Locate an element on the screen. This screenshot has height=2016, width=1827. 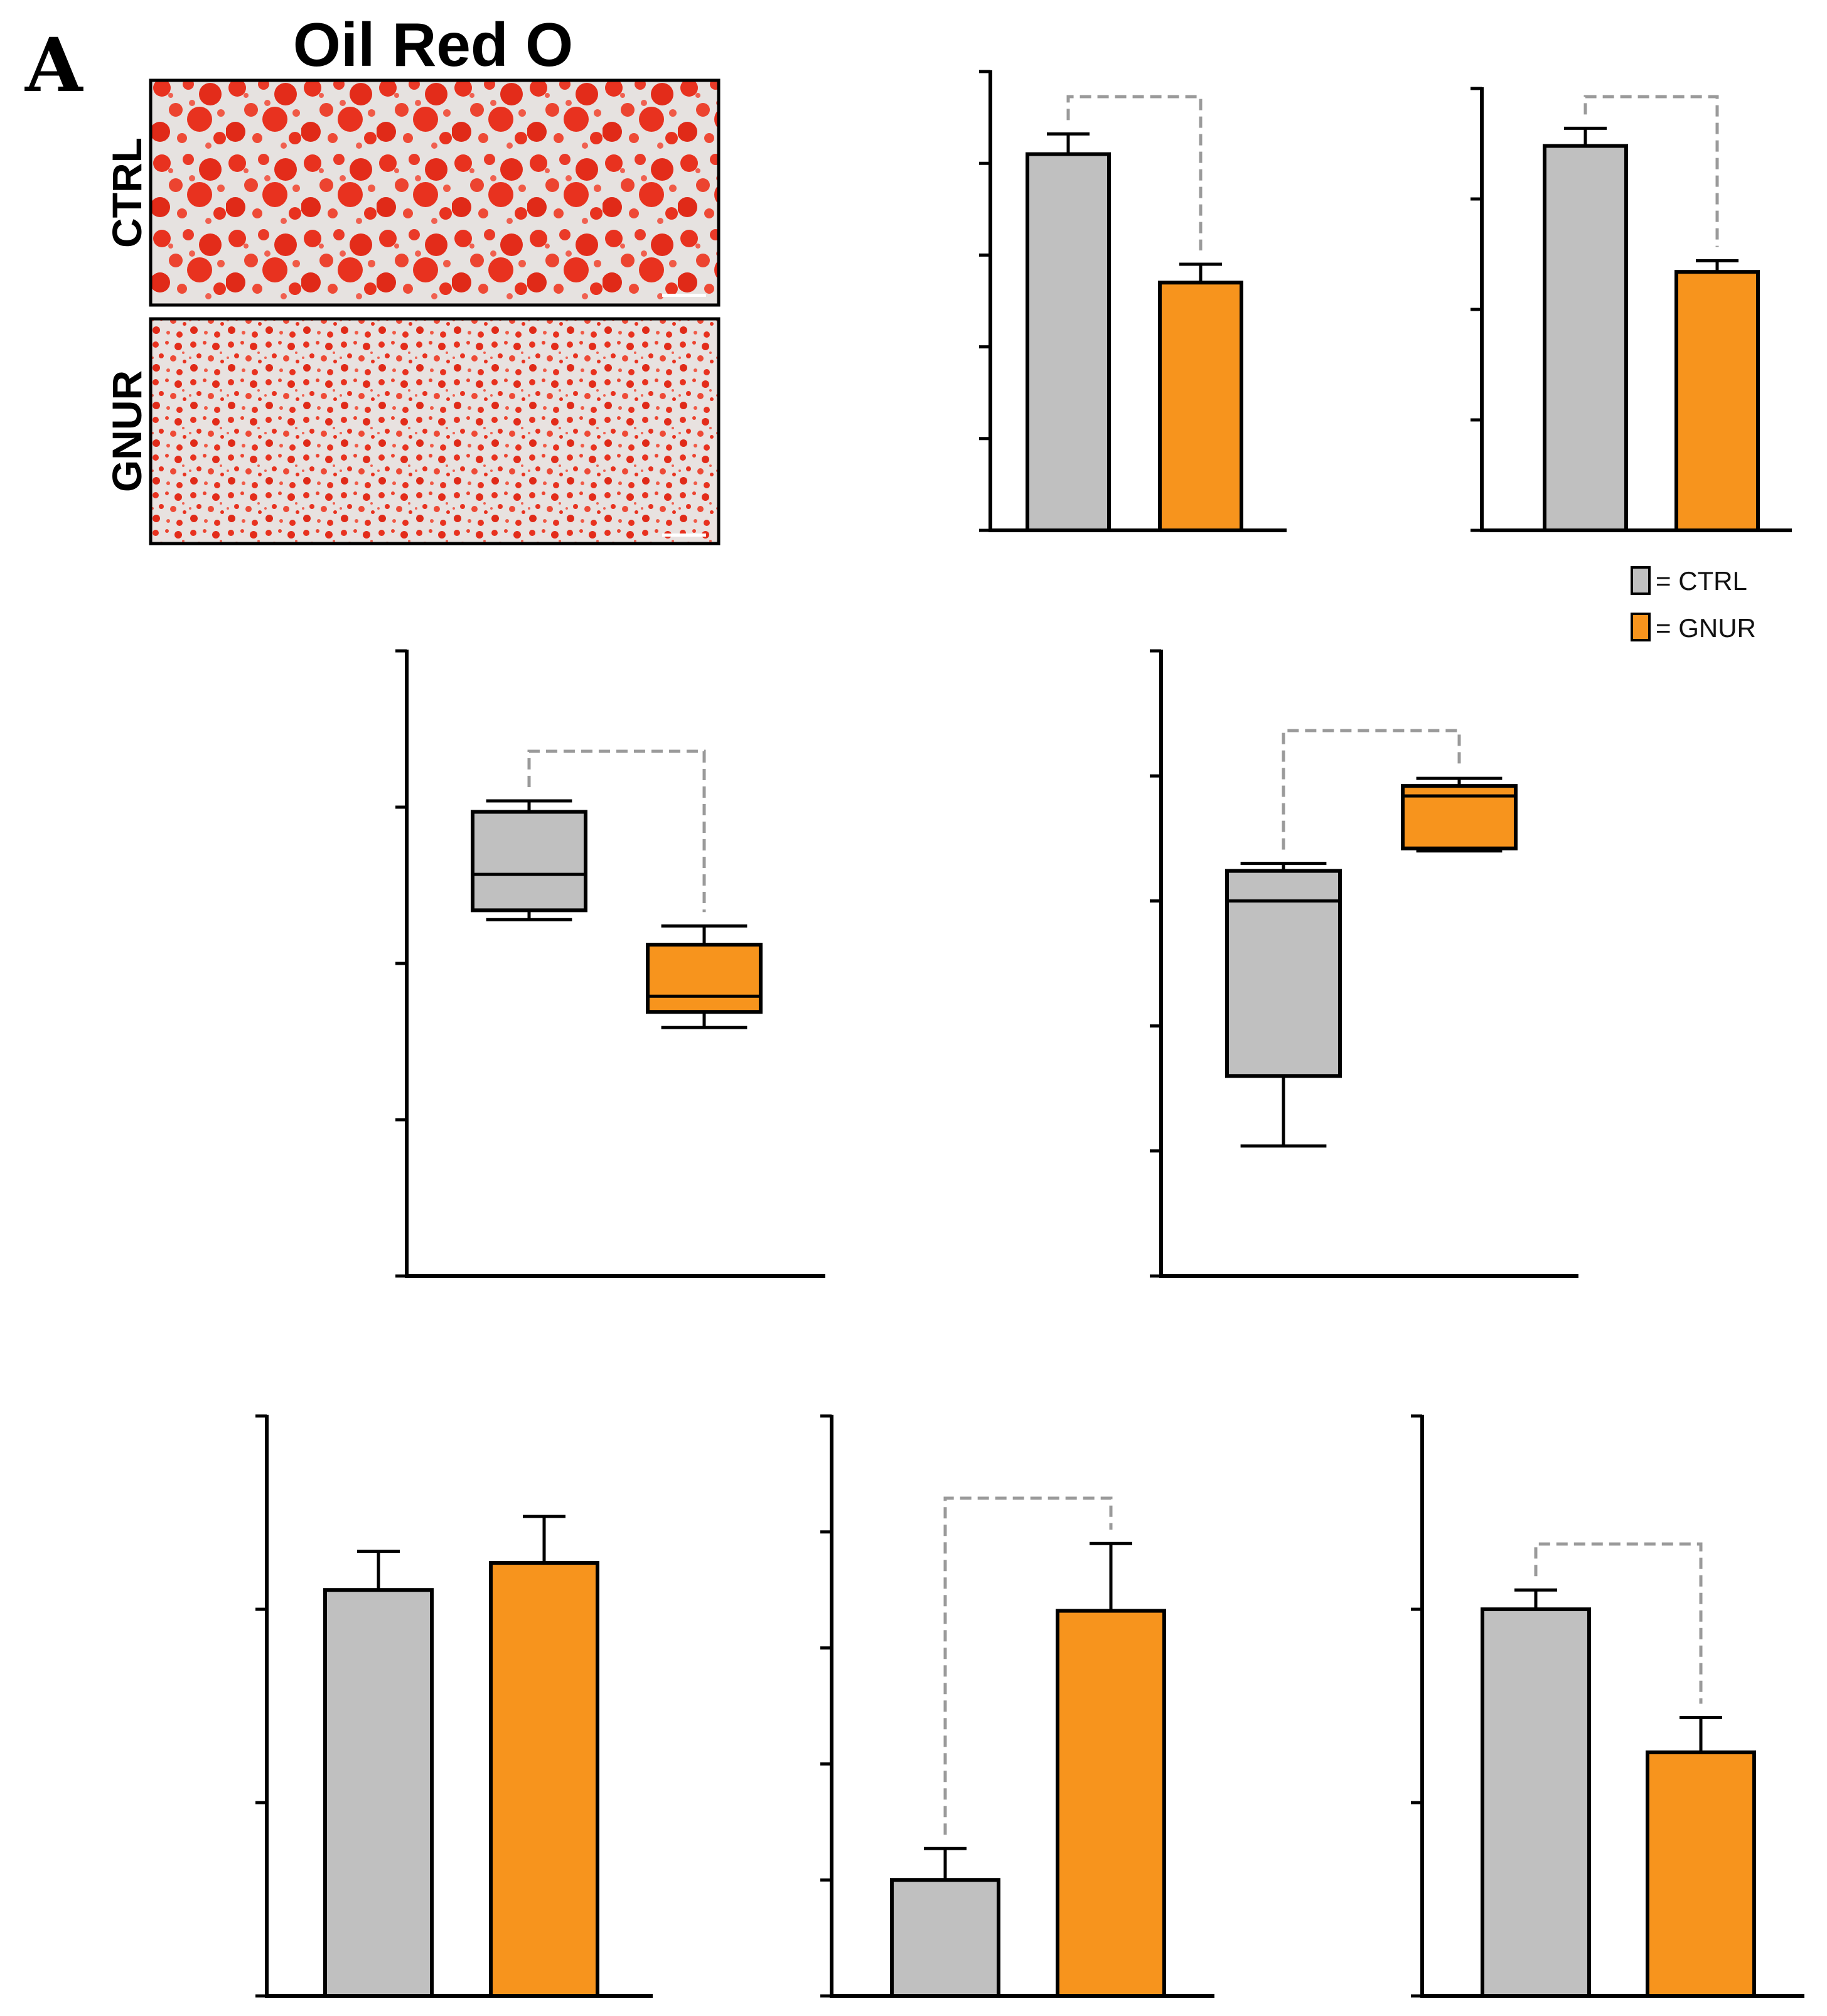
micrograph-ctrl is located at coordinates (435, 192).